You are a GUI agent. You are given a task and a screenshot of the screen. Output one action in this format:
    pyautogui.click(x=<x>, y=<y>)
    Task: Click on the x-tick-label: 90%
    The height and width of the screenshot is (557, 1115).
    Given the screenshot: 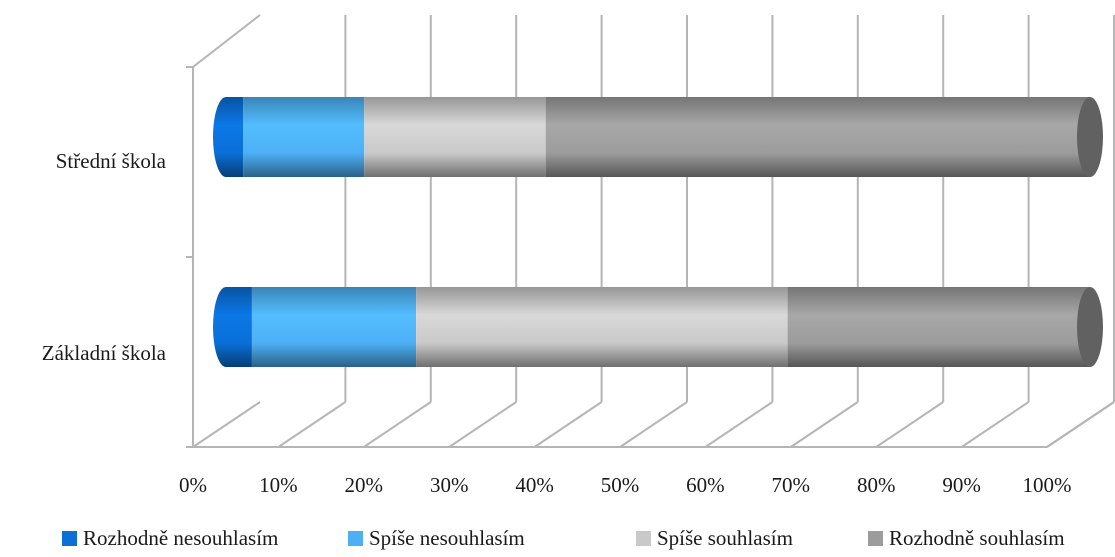 What is the action you would take?
    pyautogui.click(x=961, y=485)
    